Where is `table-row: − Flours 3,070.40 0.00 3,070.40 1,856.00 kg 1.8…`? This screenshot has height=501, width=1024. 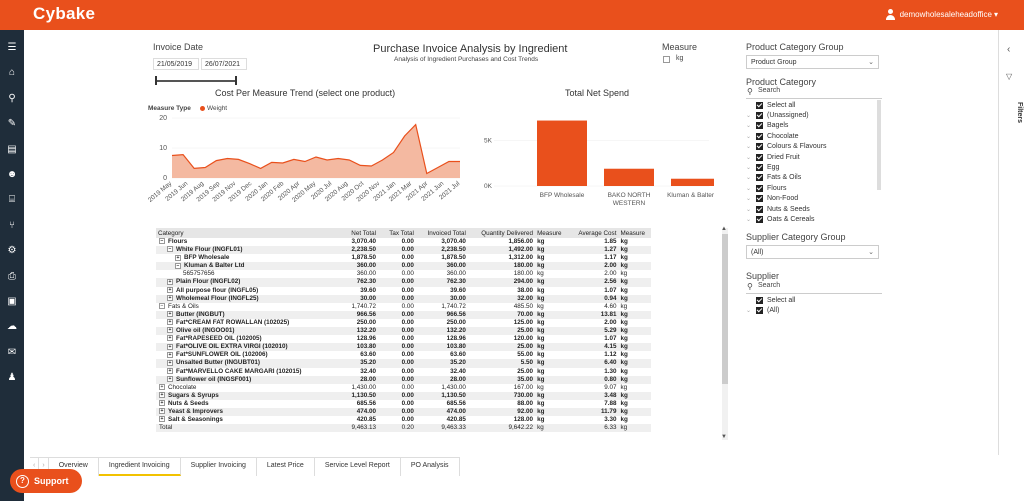 table-row: − Flours 3,070.40 0.00 3,070.40 1,856.00 kg 1.8… is located at coordinates (403, 242).